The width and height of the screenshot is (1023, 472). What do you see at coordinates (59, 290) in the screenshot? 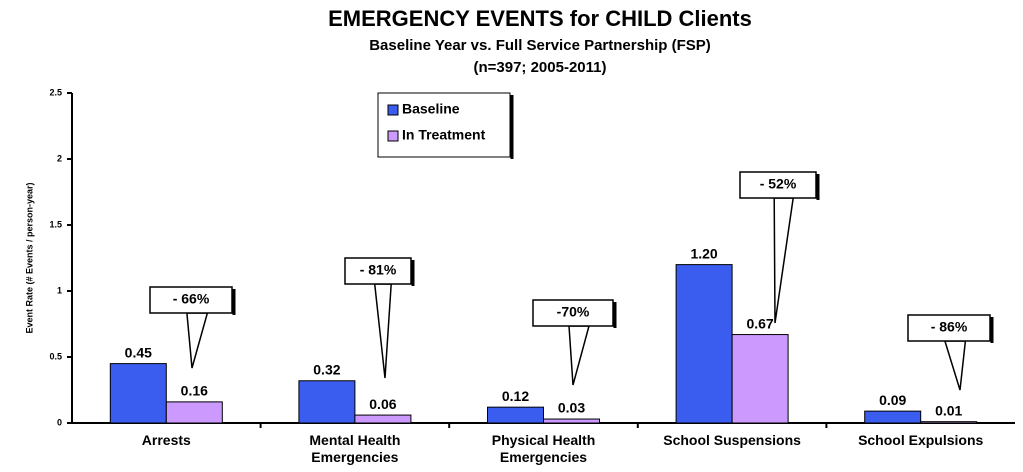
I see `y-tick-label: 1` at bounding box center [59, 290].